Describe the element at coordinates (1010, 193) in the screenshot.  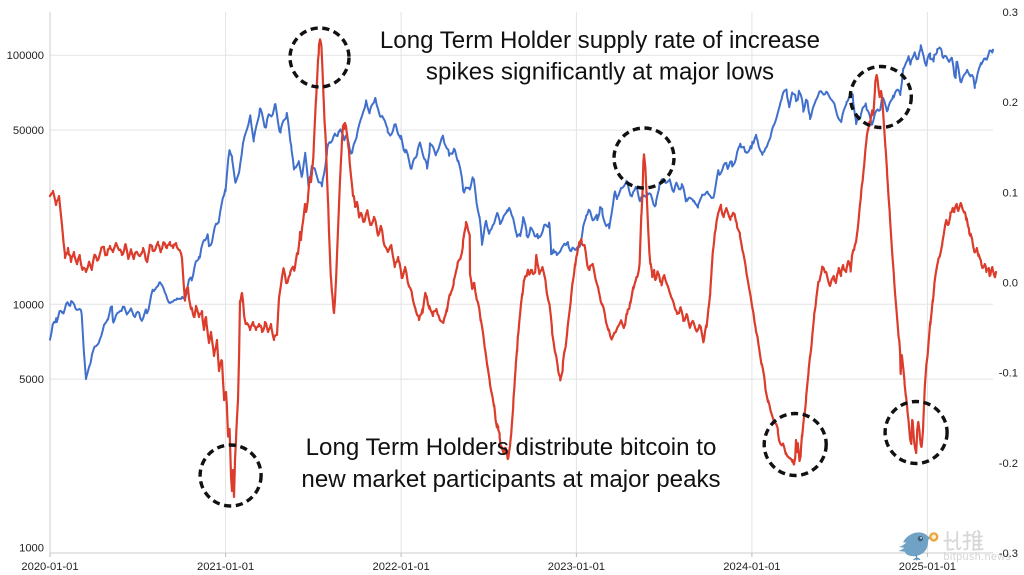
I see `svg-text: 0.1` at that location.